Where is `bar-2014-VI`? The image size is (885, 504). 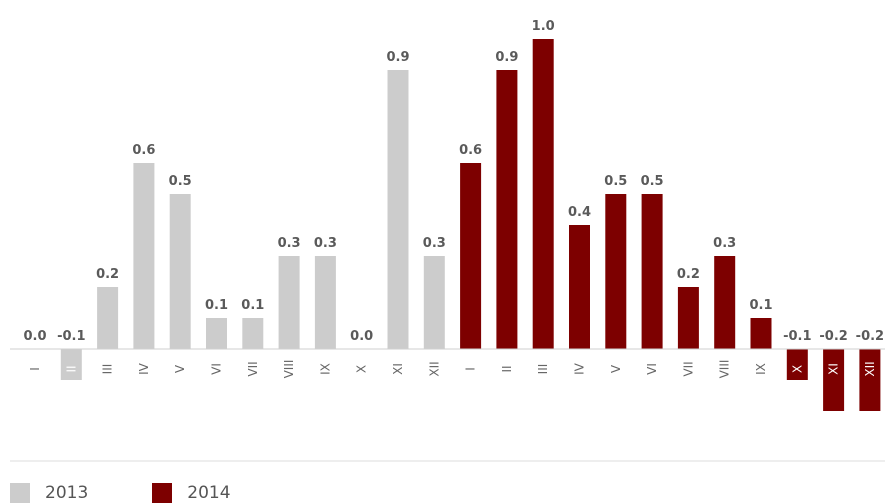 bar-2014-VI is located at coordinates (652, 271).